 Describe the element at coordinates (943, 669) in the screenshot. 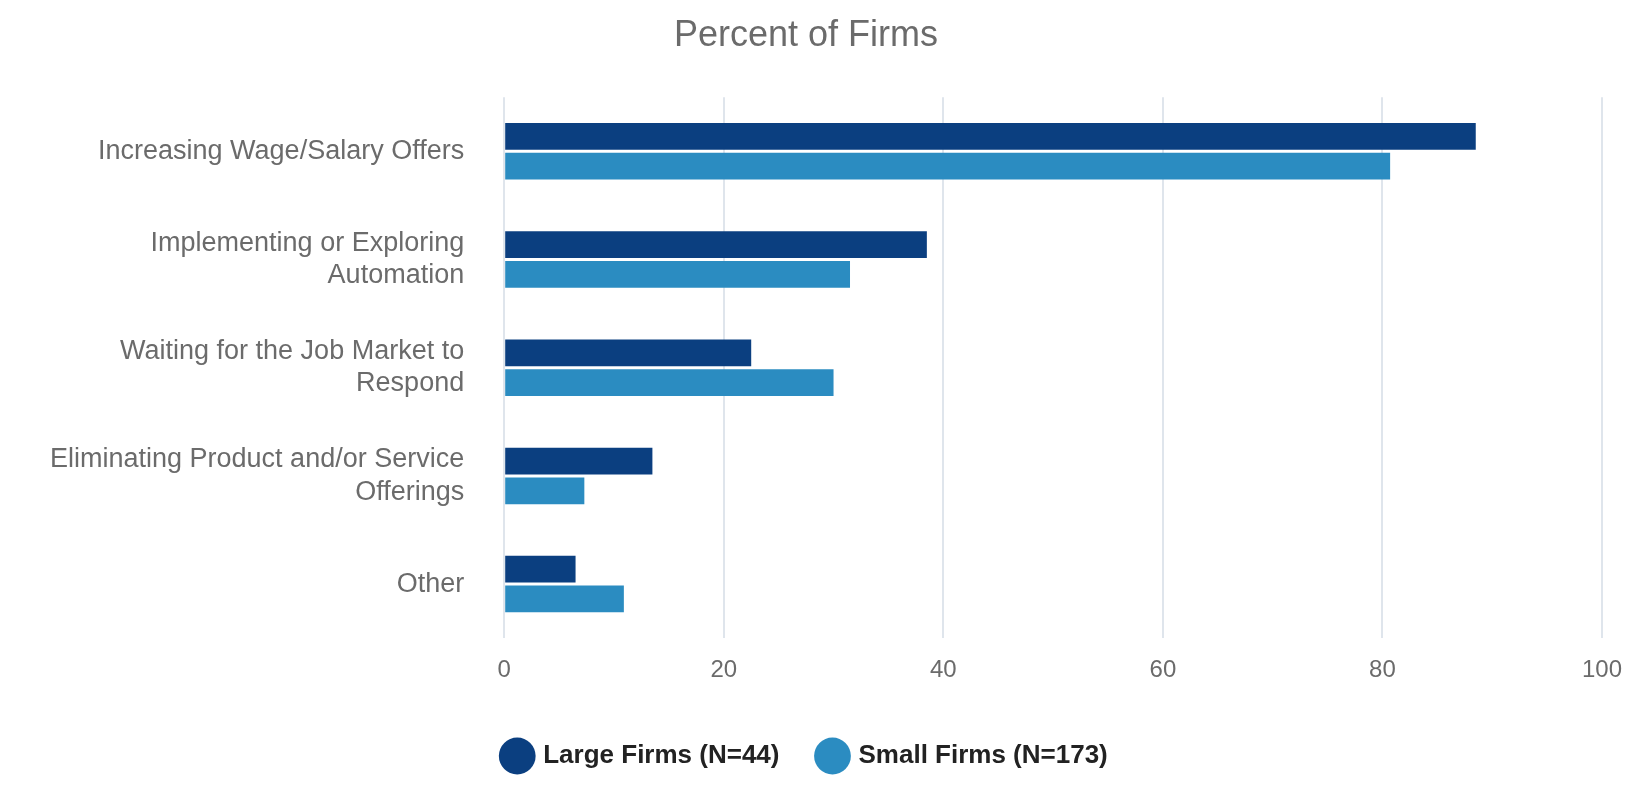

I see `x-tick-label: 40` at that location.